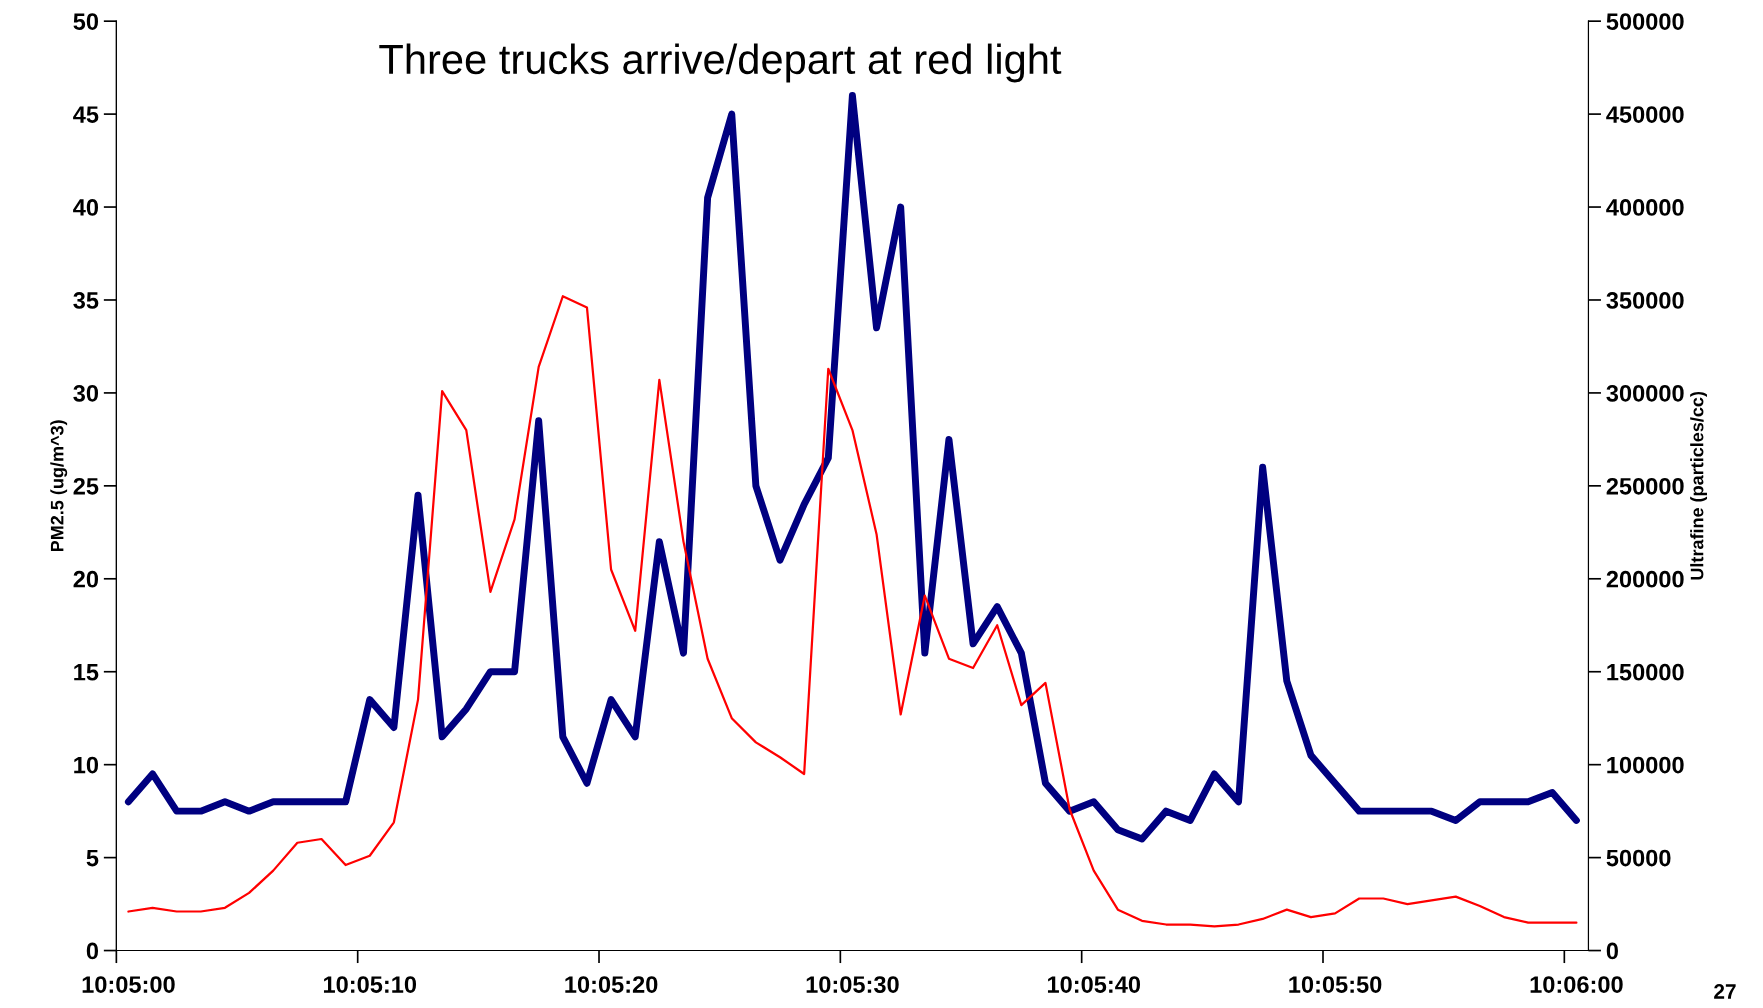 This screenshot has width=1763, height=1008. Describe the element at coordinates (1645, 207) in the screenshot. I see `y2-tick-label: 400000` at that location.